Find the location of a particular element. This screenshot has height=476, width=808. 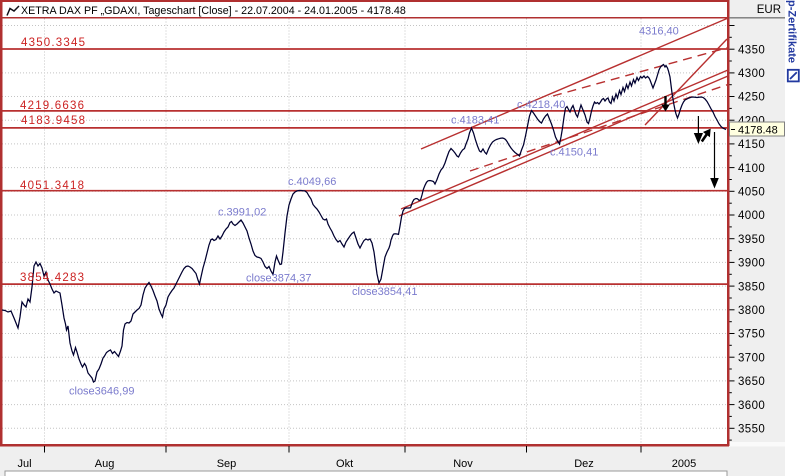

svg-text: 4178.48 is located at coordinates (758, 131).